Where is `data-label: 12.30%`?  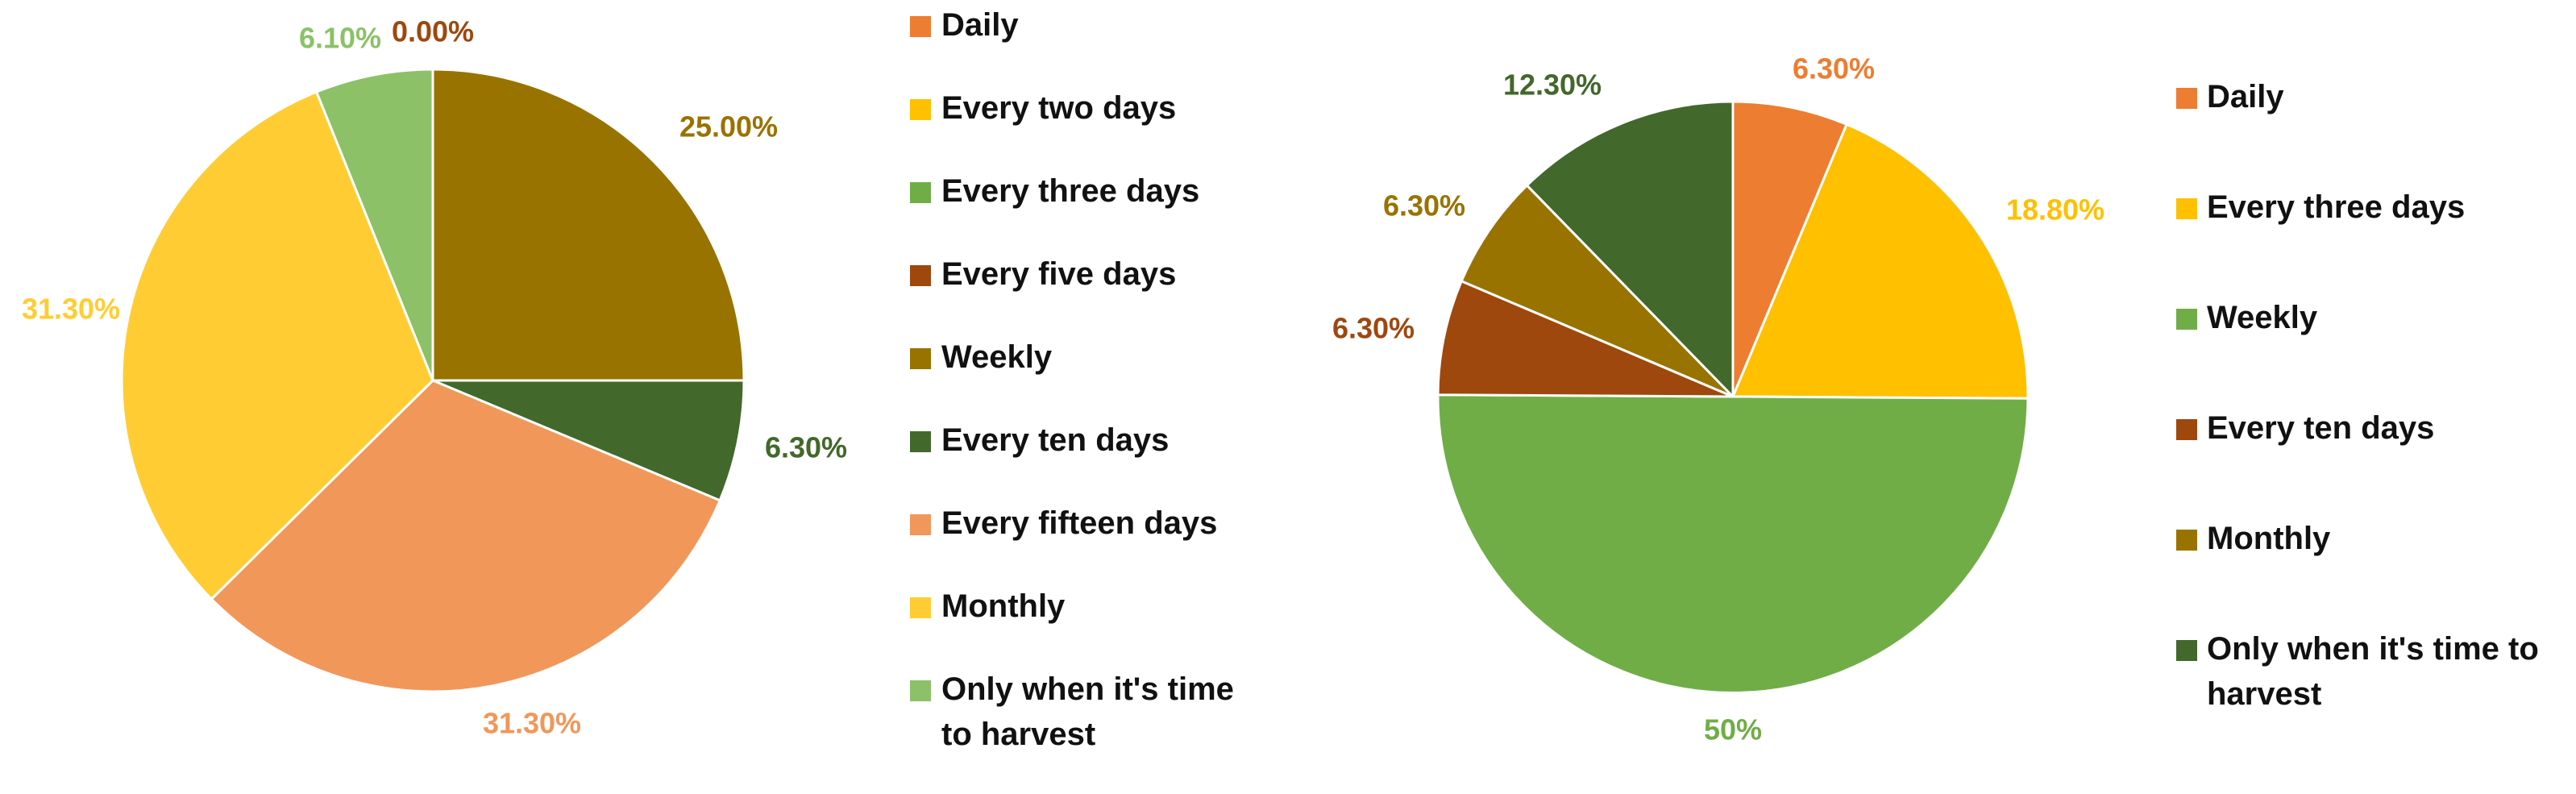
data-label: 12.30% is located at coordinates (1552, 86).